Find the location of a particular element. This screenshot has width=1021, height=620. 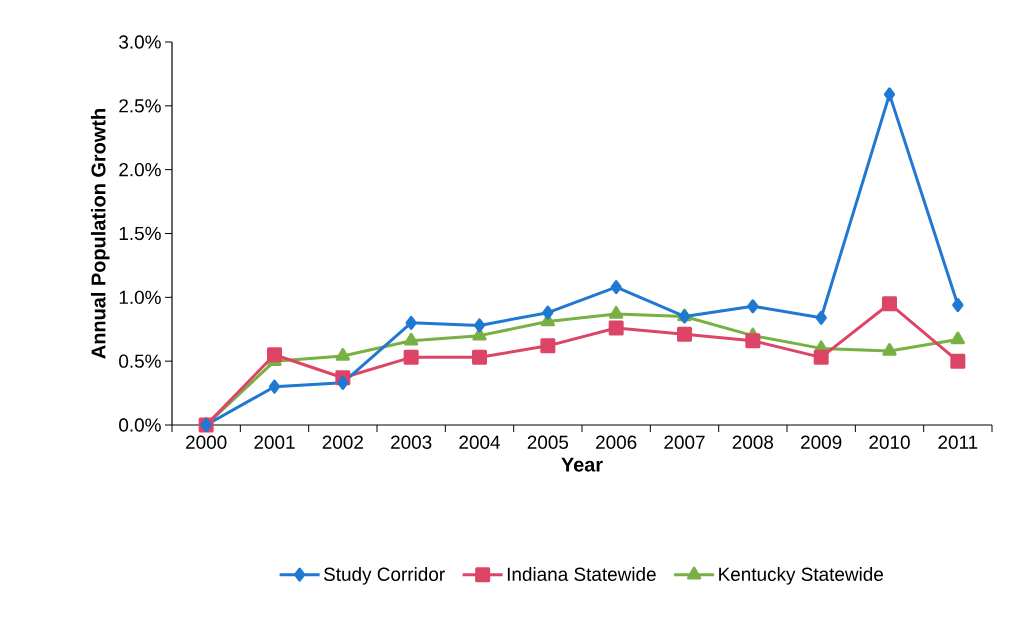

x-tick-label: 2010 is located at coordinates (889, 442).